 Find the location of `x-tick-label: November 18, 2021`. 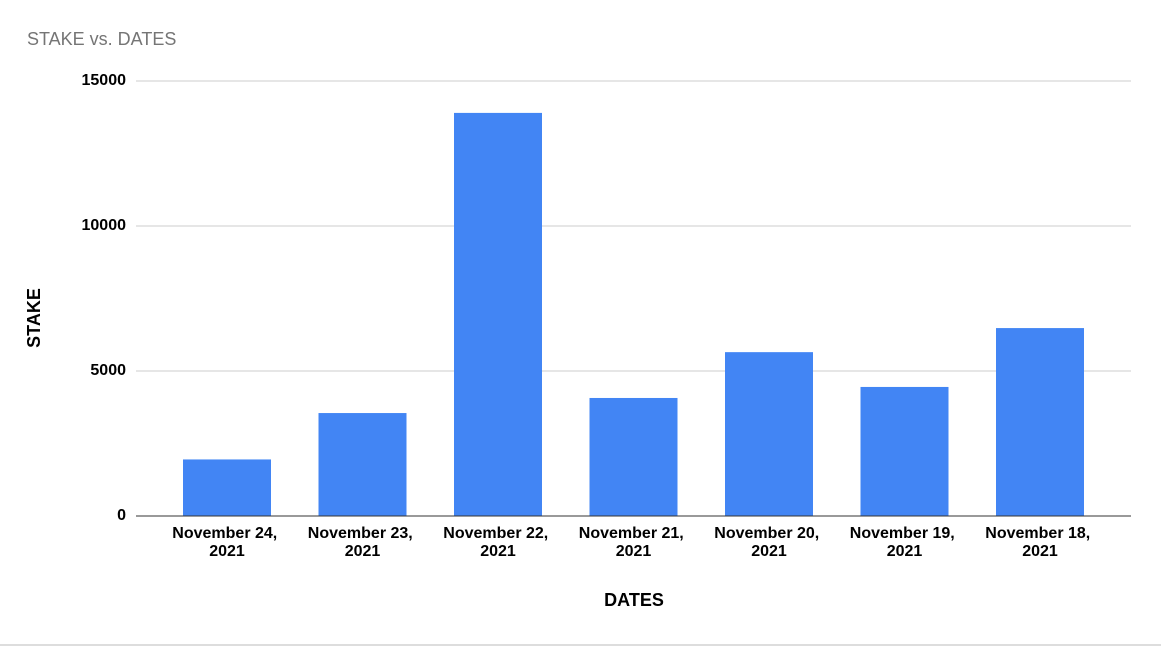

x-tick-label: November 18, 2021 is located at coordinates (1039, 542).